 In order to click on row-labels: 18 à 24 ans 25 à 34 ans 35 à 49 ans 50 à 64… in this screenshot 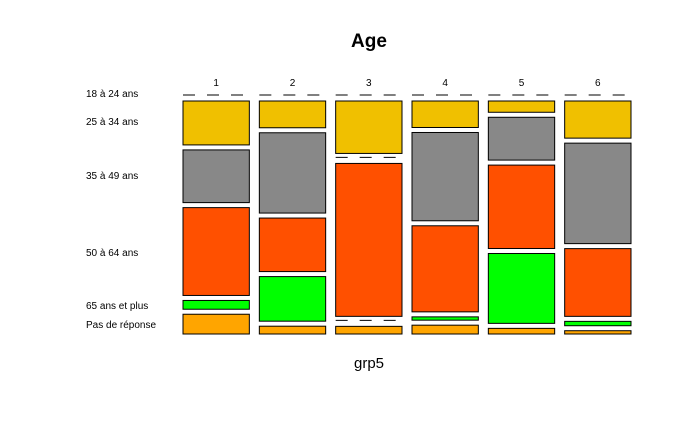, I will do `click(121, 210)`.